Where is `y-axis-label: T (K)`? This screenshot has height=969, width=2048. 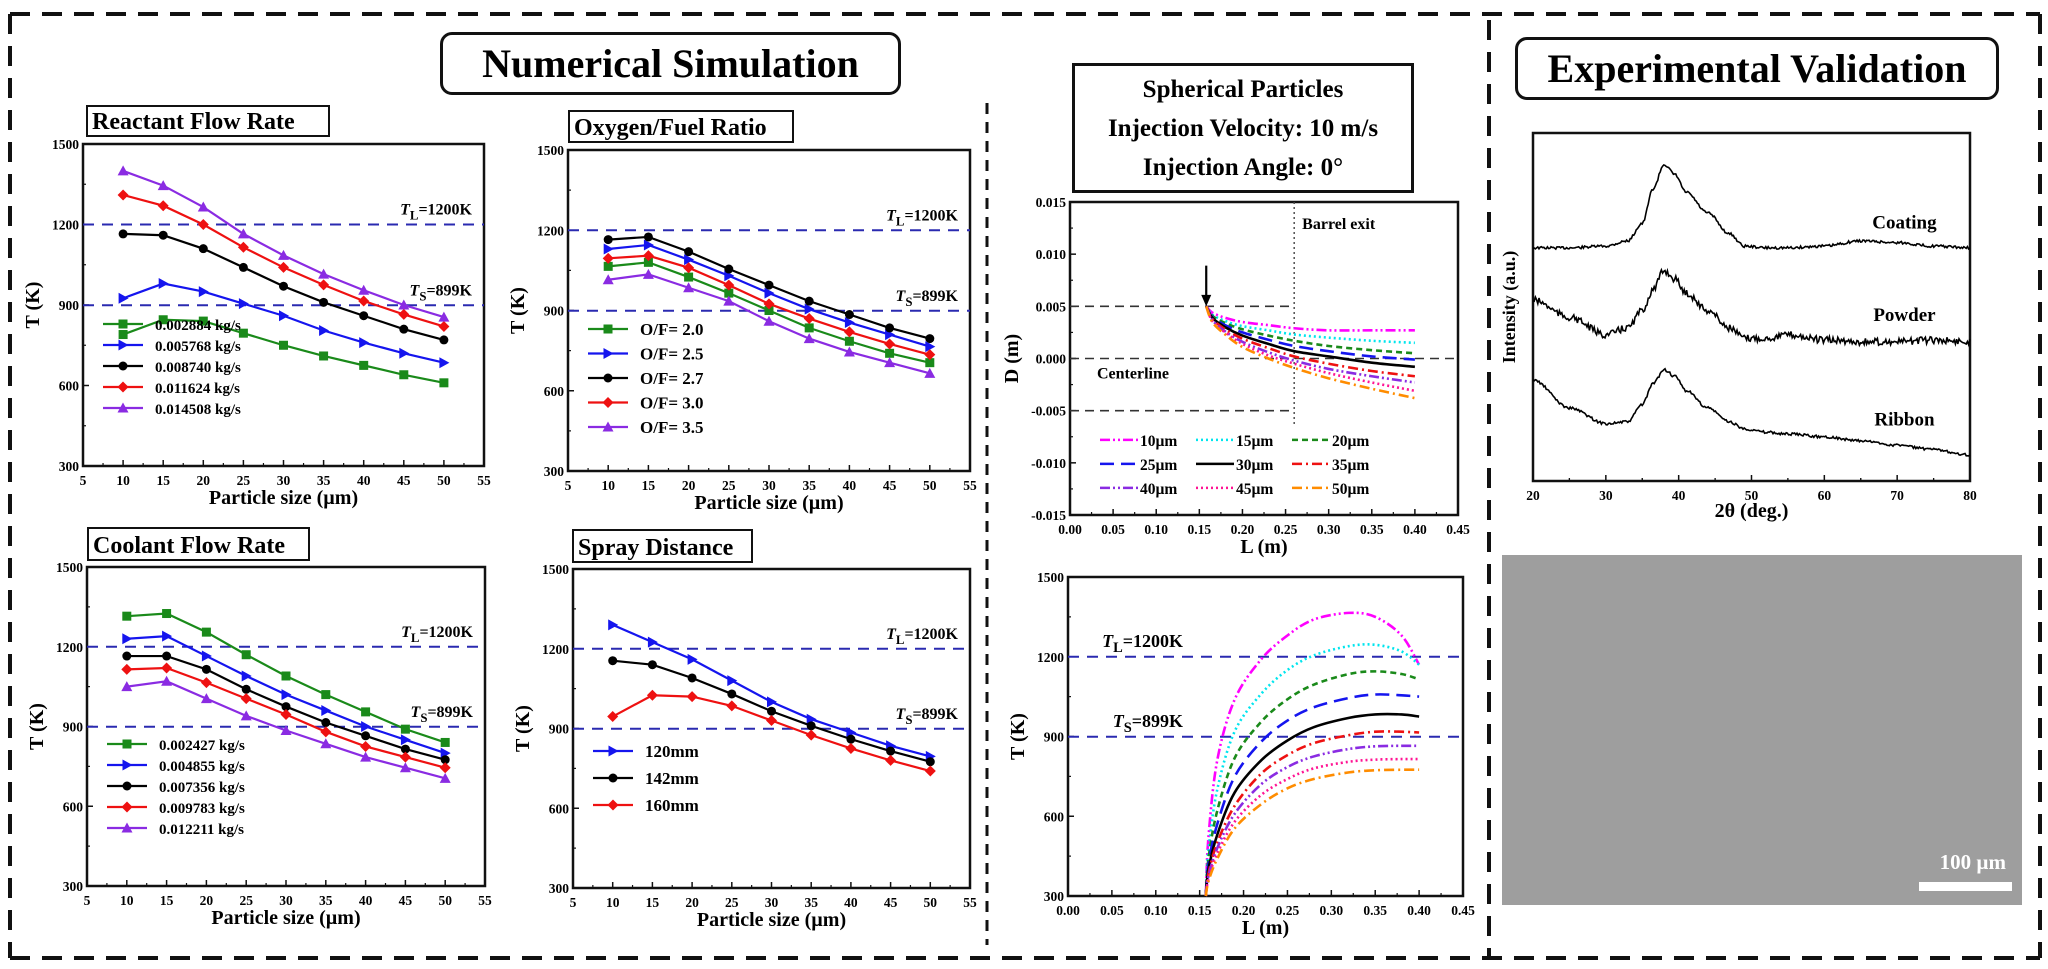
y-axis-label: T (K) is located at coordinates (37, 726).